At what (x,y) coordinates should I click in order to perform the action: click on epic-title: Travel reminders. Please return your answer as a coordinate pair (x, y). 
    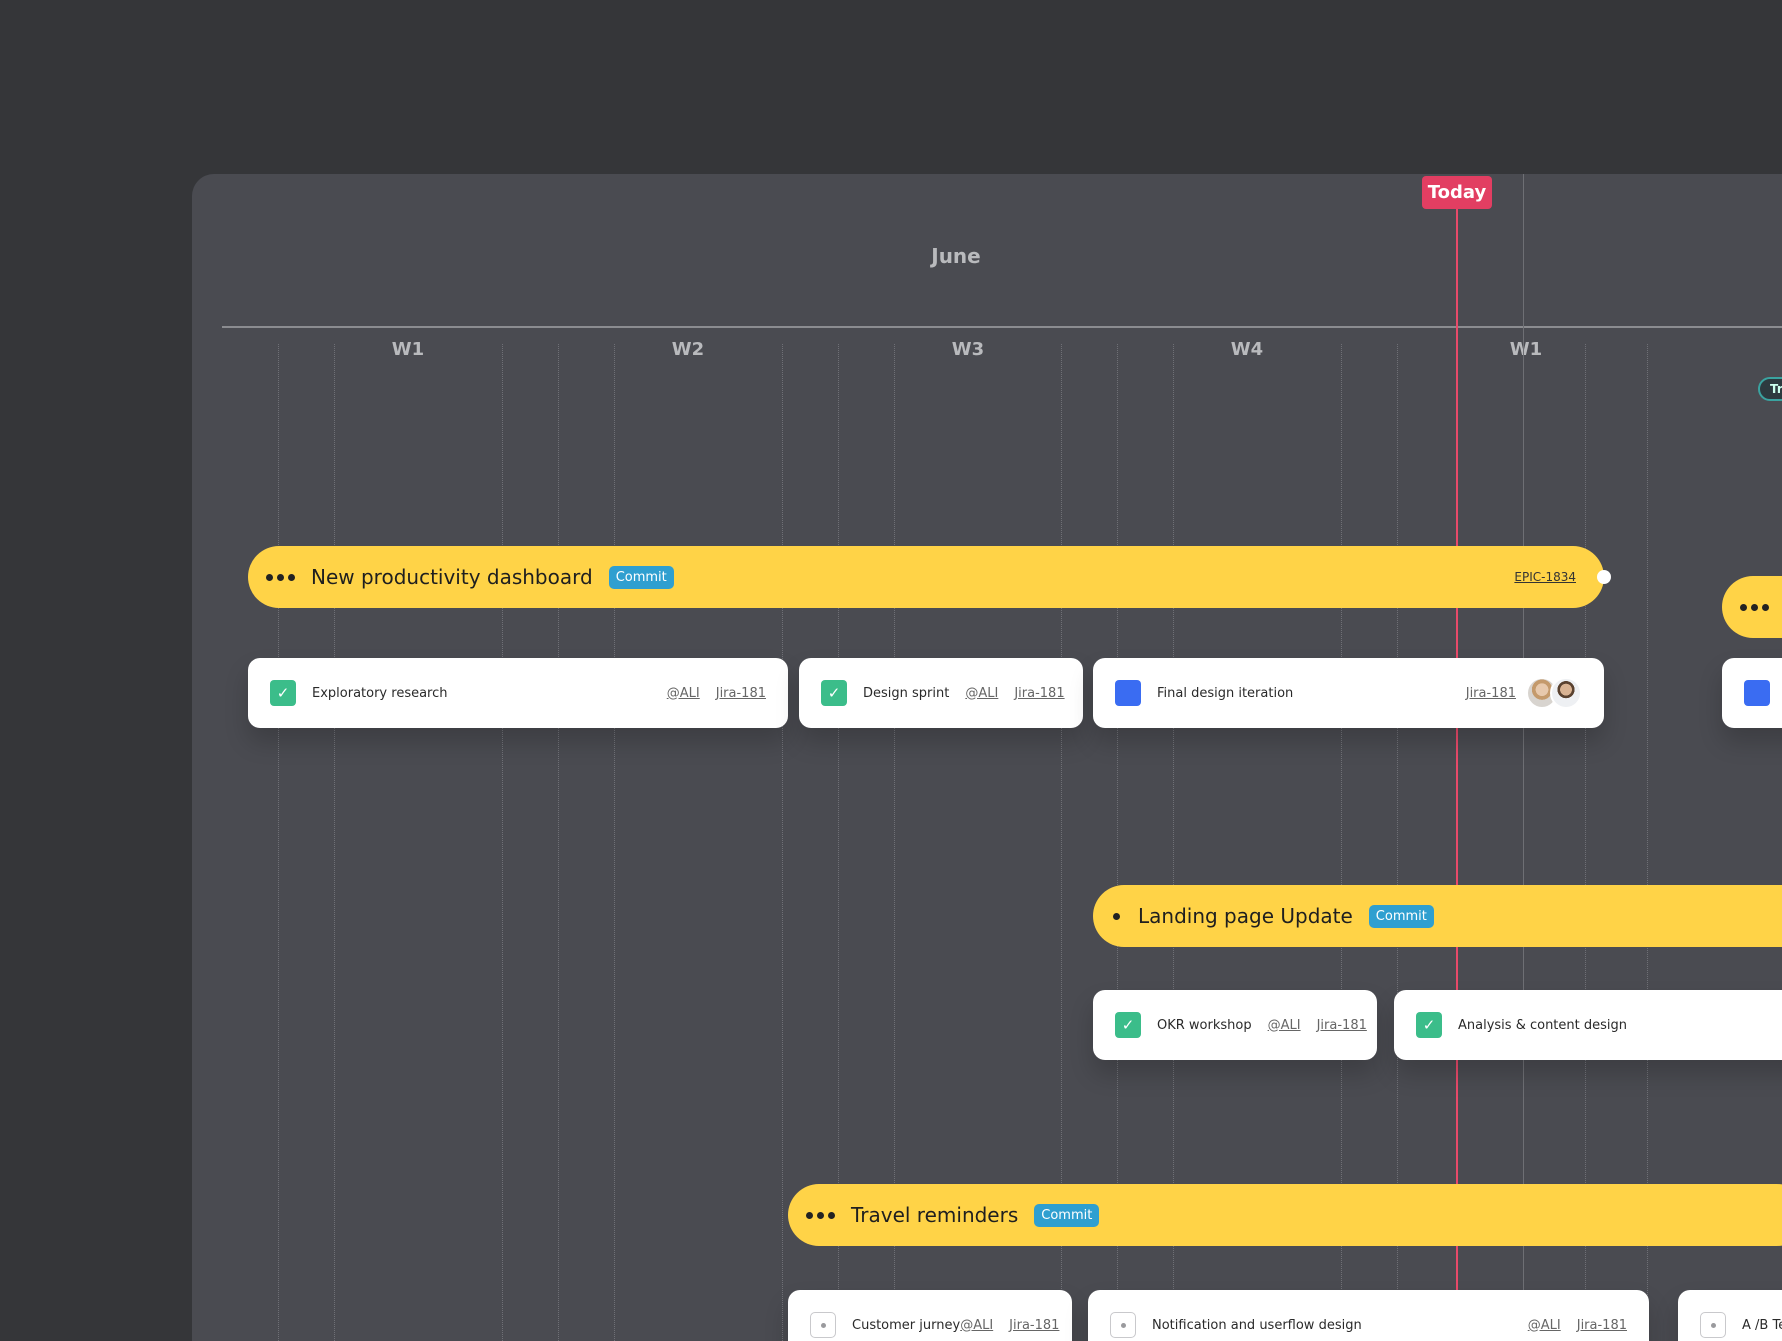
    Looking at the image, I should click on (935, 1215).